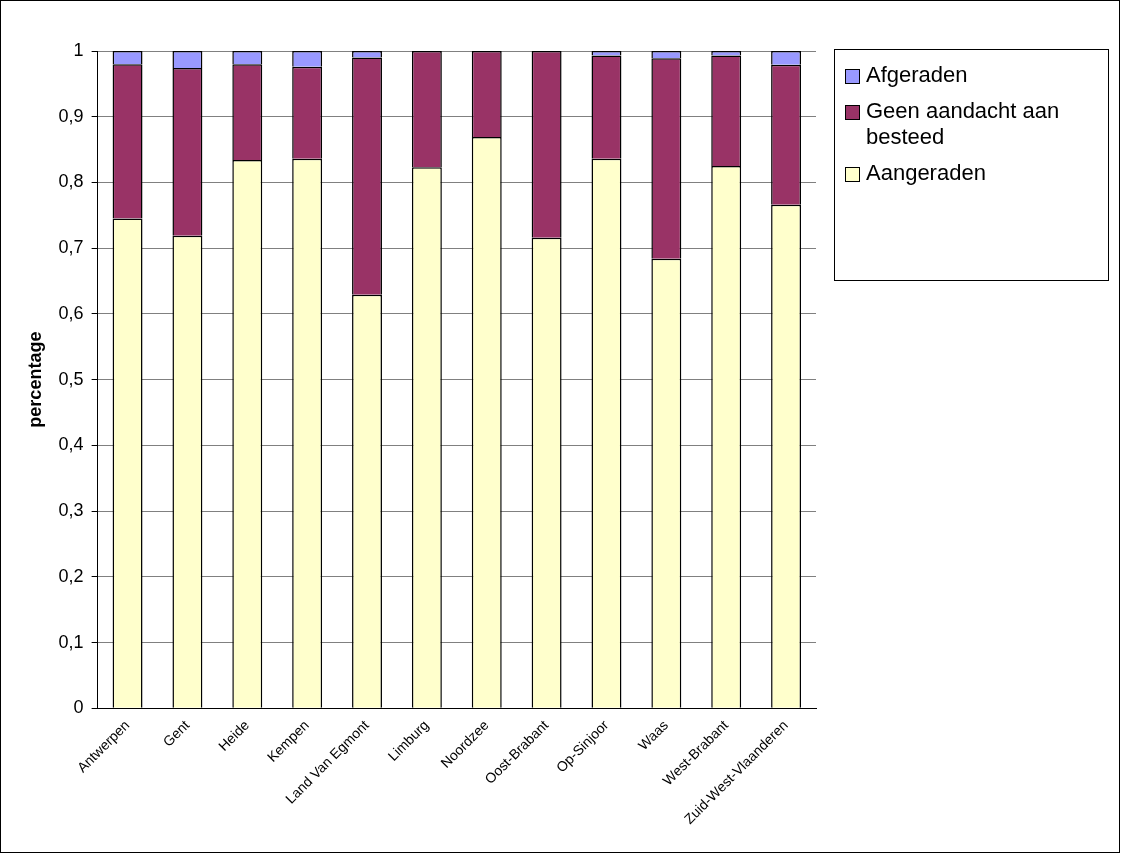 This screenshot has height=855, width=1122. I want to click on y-tick-label: 0,3, so click(71, 510).